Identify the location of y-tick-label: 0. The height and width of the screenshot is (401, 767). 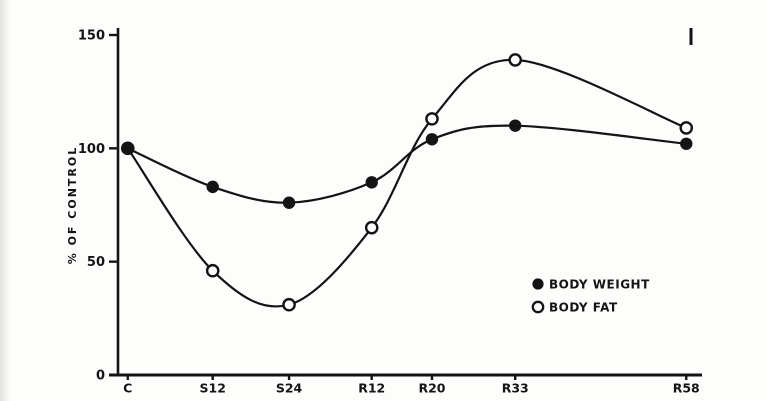
(100, 376).